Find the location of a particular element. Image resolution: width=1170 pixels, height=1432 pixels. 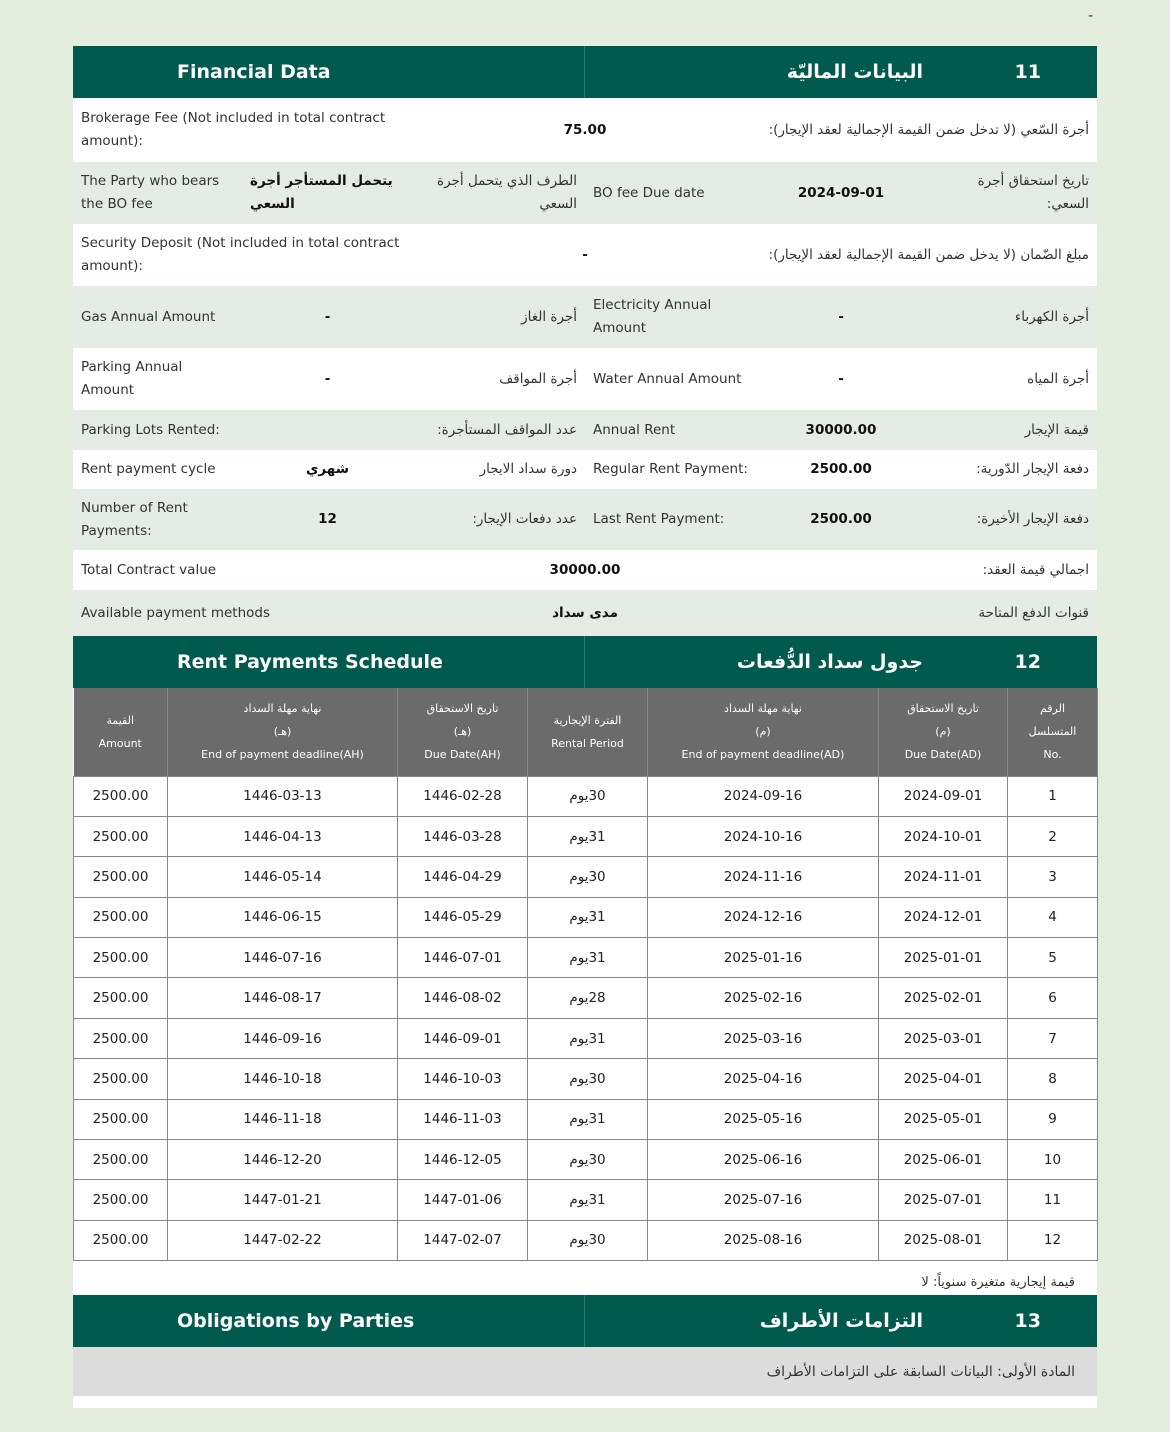

total-label-en: Total Contract value is located at coordinates (243, 570).